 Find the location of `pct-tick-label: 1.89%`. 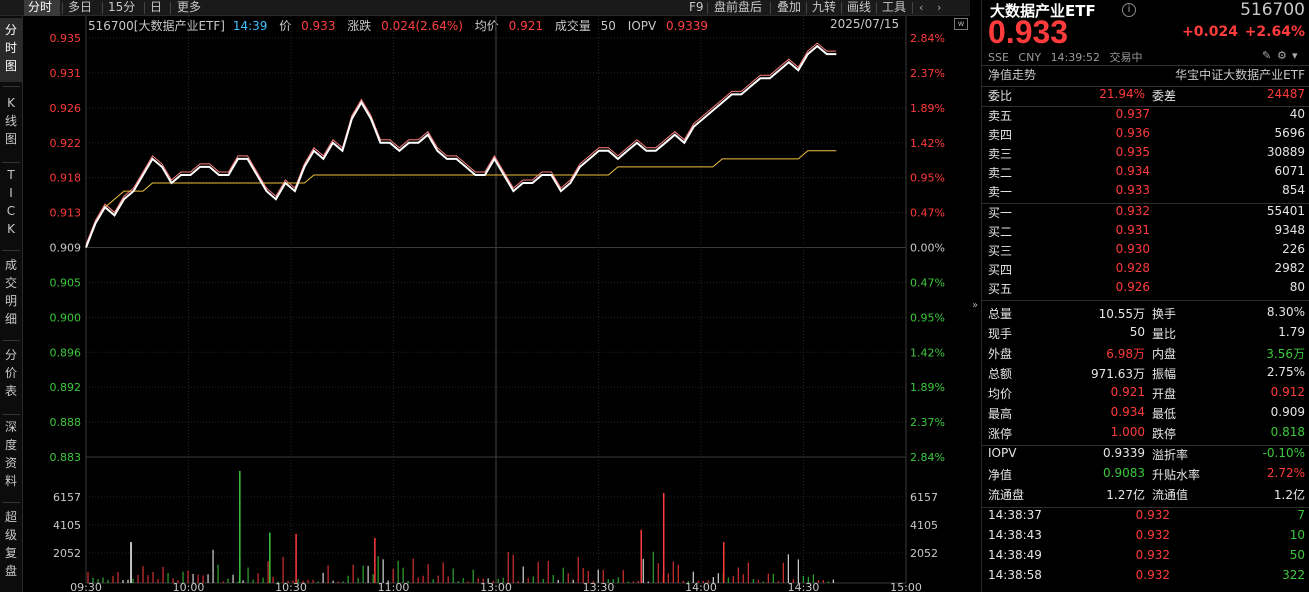

pct-tick-label: 1.89% is located at coordinates (927, 387).